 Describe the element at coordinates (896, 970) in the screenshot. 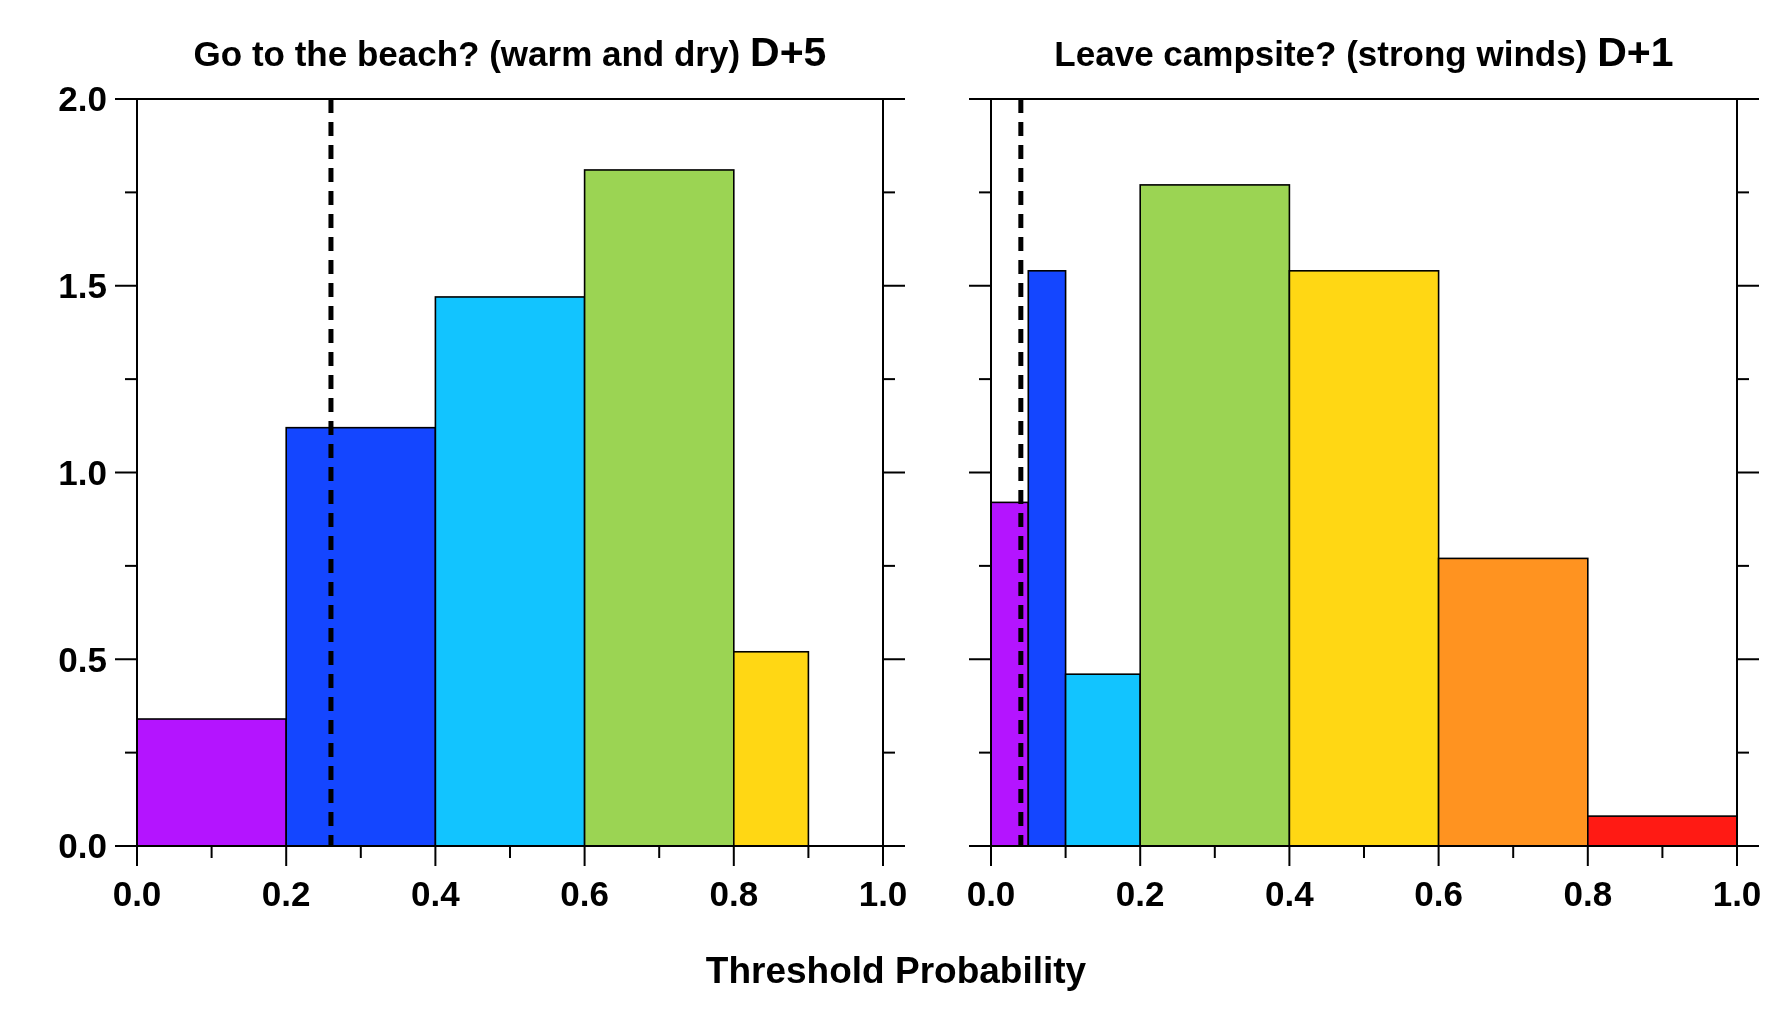

I see `x-axis-title: Threshold Probability` at that location.